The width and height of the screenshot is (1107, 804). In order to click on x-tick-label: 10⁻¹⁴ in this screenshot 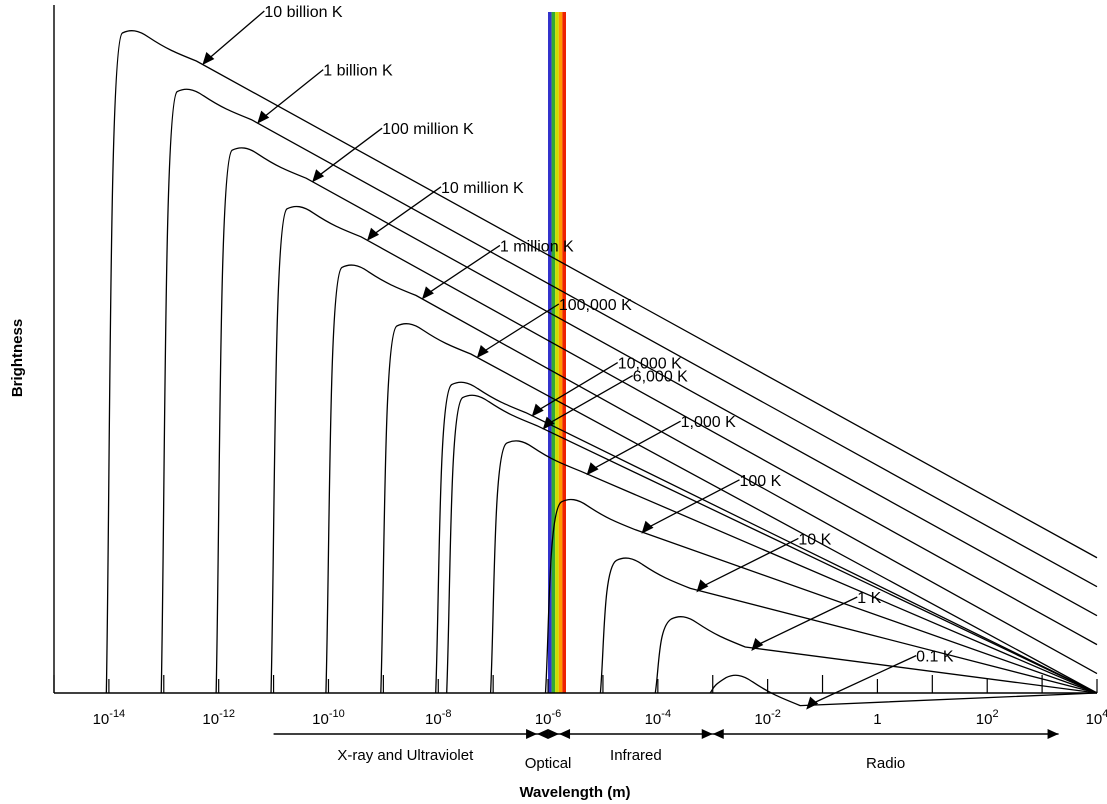, I will do `click(109, 718)`.